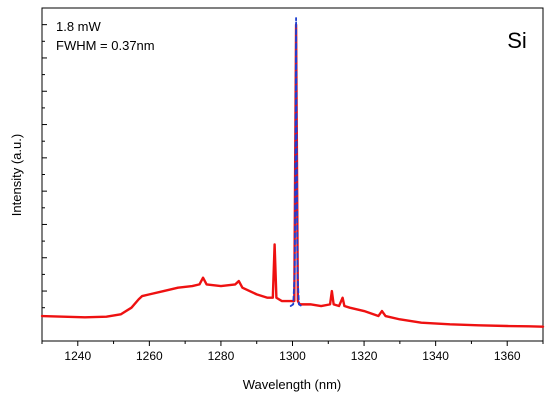 Image resolution: width=550 pixels, height=403 pixels. What do you see at coordinates (149, 356) in the screenshot?
I see `x-tick-label-1260: 1260` at bounding box center [149, 356].